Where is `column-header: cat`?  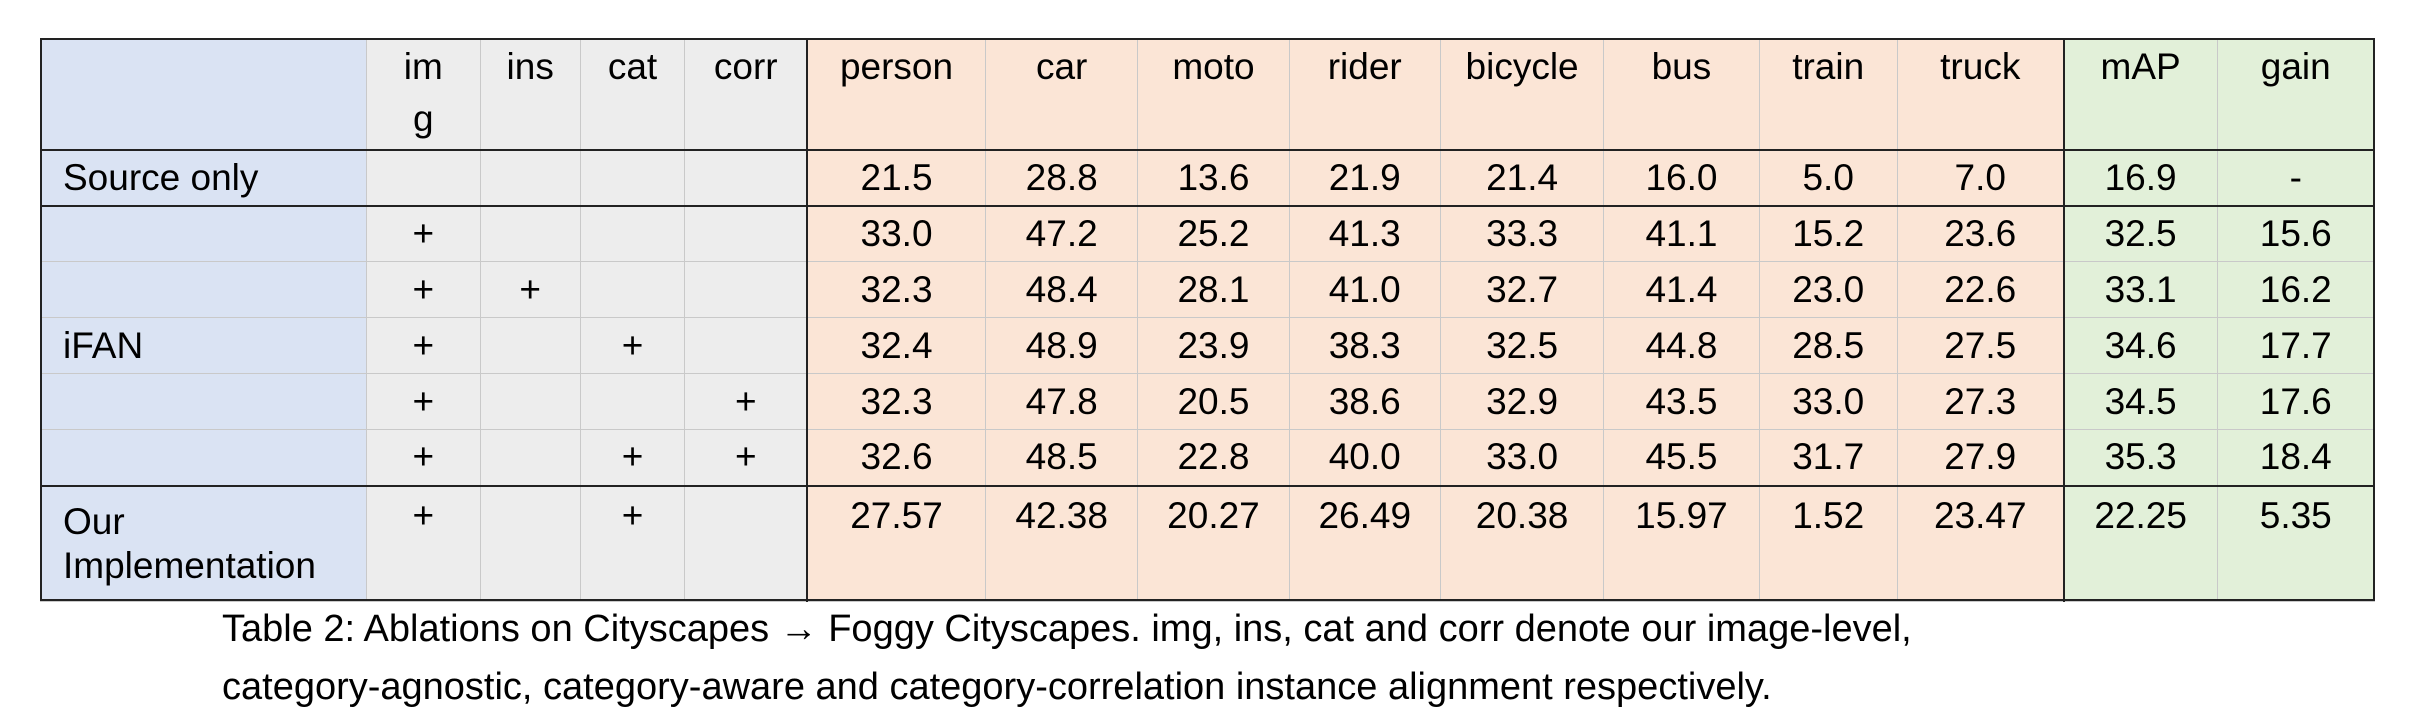 column-header: cat is located at coordinates (632, 94).